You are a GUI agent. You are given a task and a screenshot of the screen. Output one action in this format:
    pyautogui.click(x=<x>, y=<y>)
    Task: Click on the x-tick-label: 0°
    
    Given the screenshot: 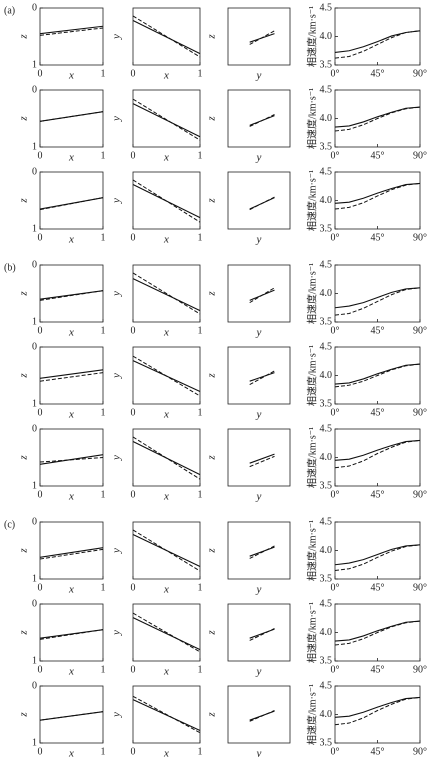 What is the action you would take?
    pyautogui.click(x=335, y=330)
    